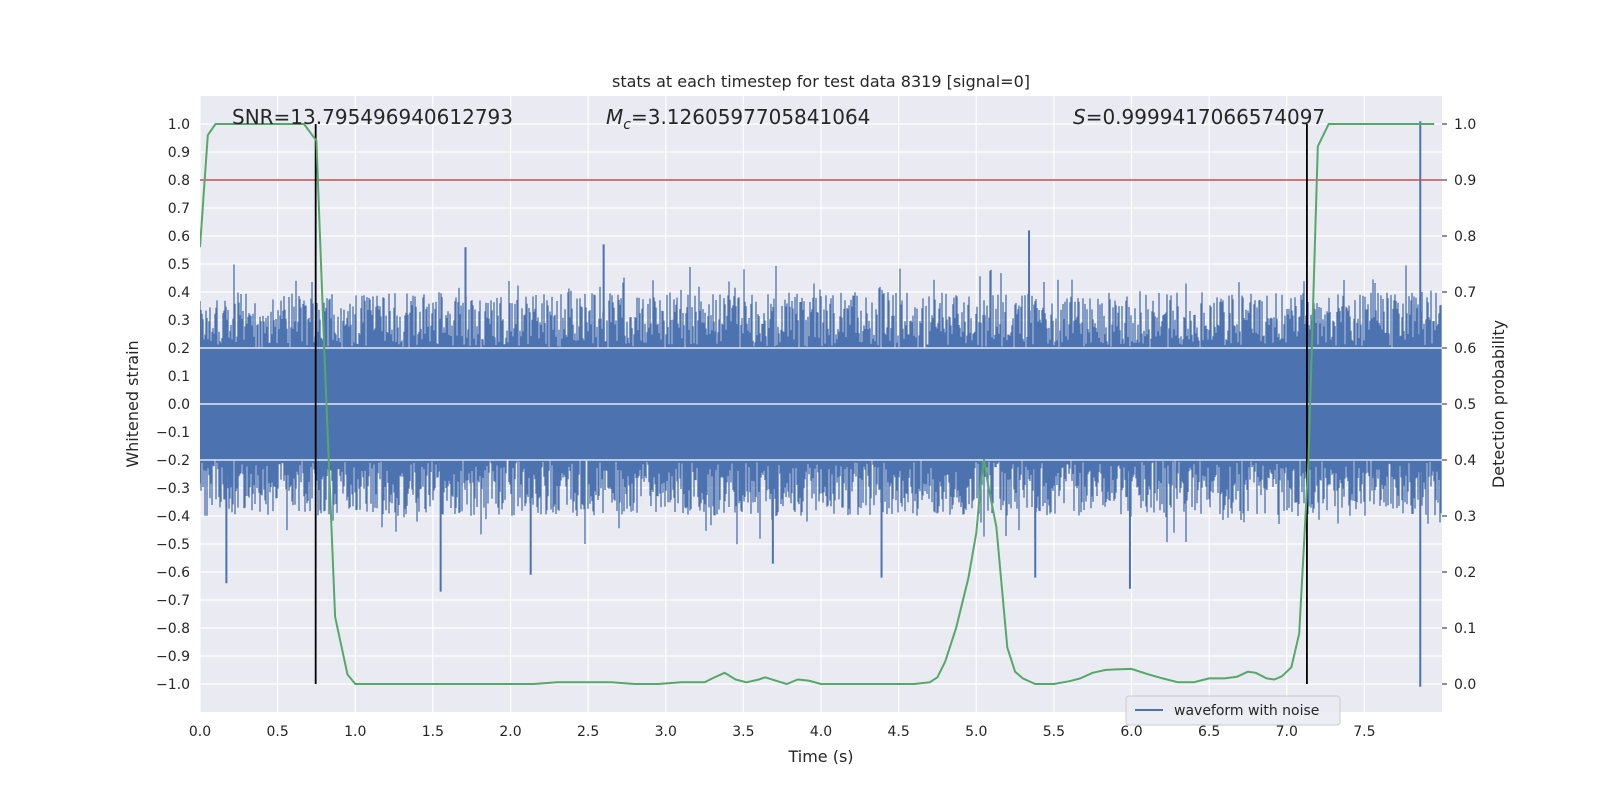  I want to click on y-tick-label: −0.5, so click(173, 545).